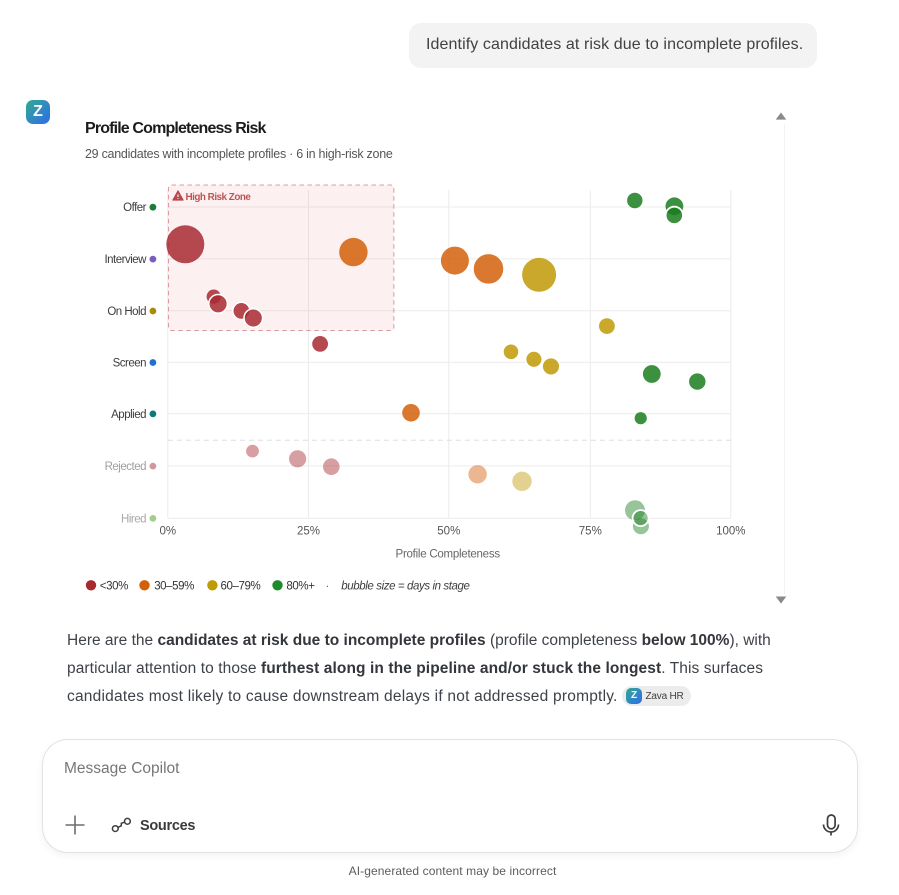 The height and width of the screenshot is (895, 899). Describe the element at coordinates (125, 260) in the screenshot. I see `svg-text: Interview` at that location.